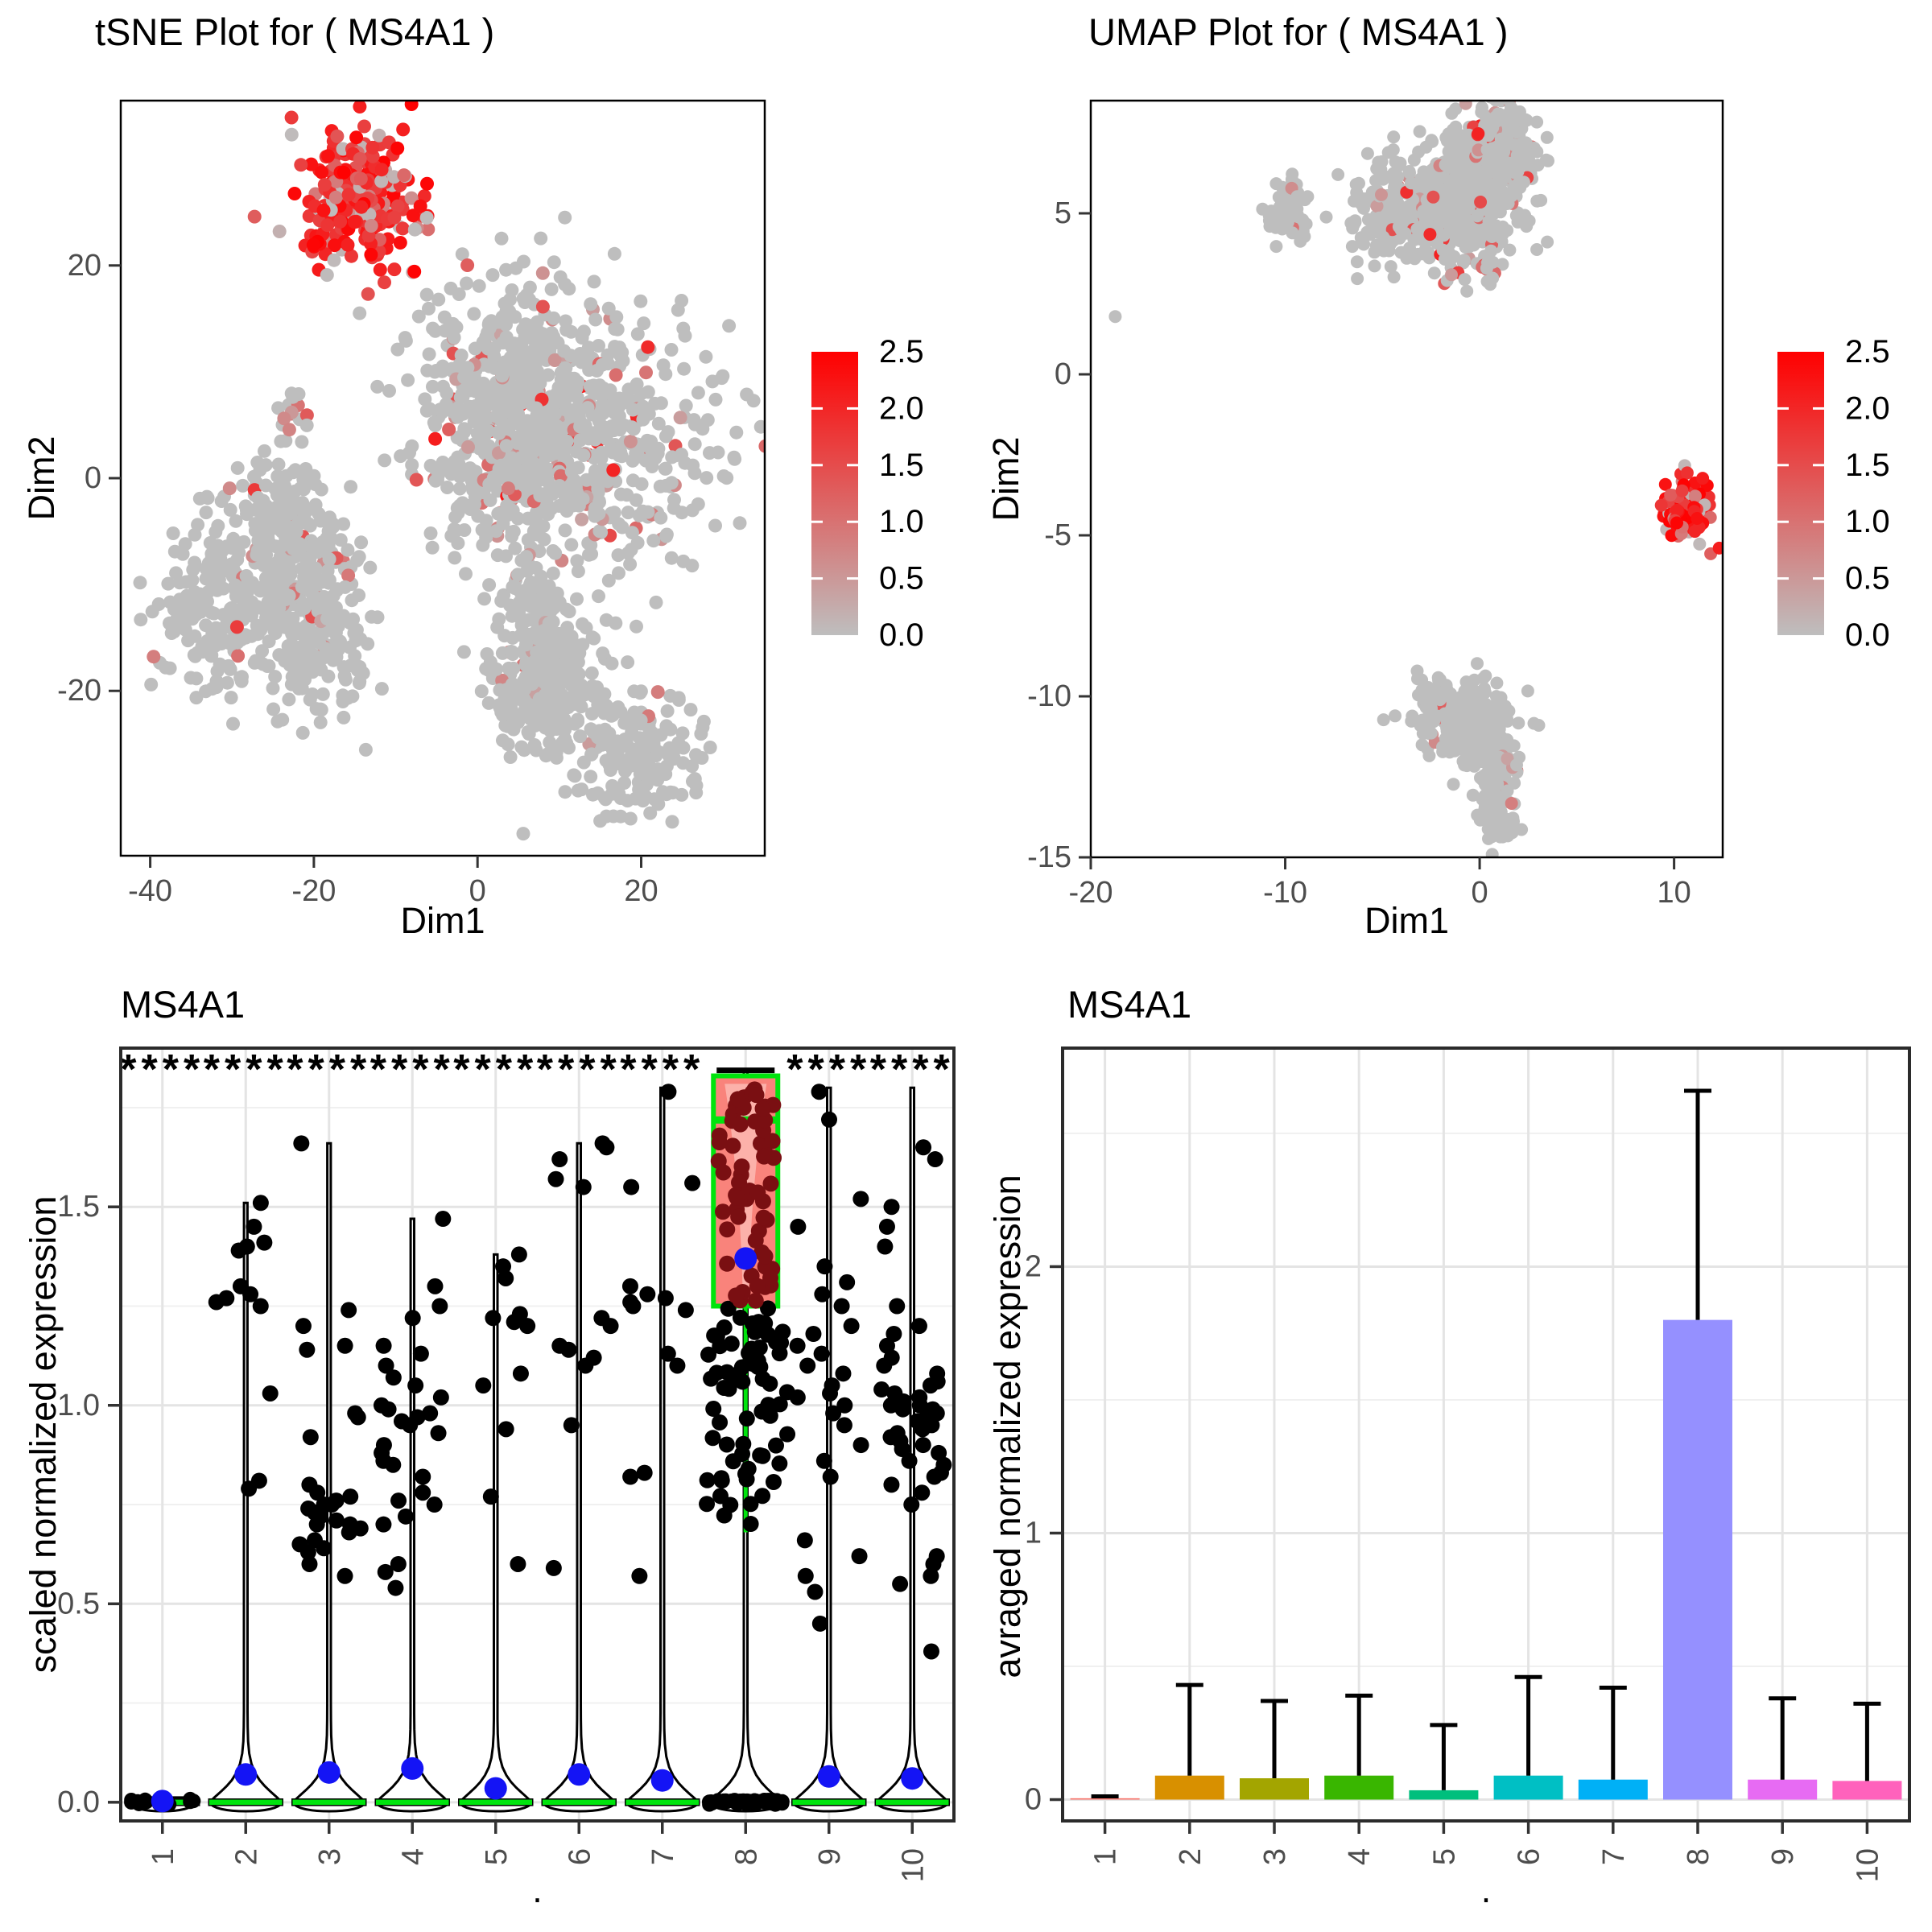 Image resolution: width=1932 pixels, height=1932 pixels. What do you see at coordinates (442, 920) in the screenshot?
I see `tsne-x-axis-title: Dim1` at bounding box center [442, 920].